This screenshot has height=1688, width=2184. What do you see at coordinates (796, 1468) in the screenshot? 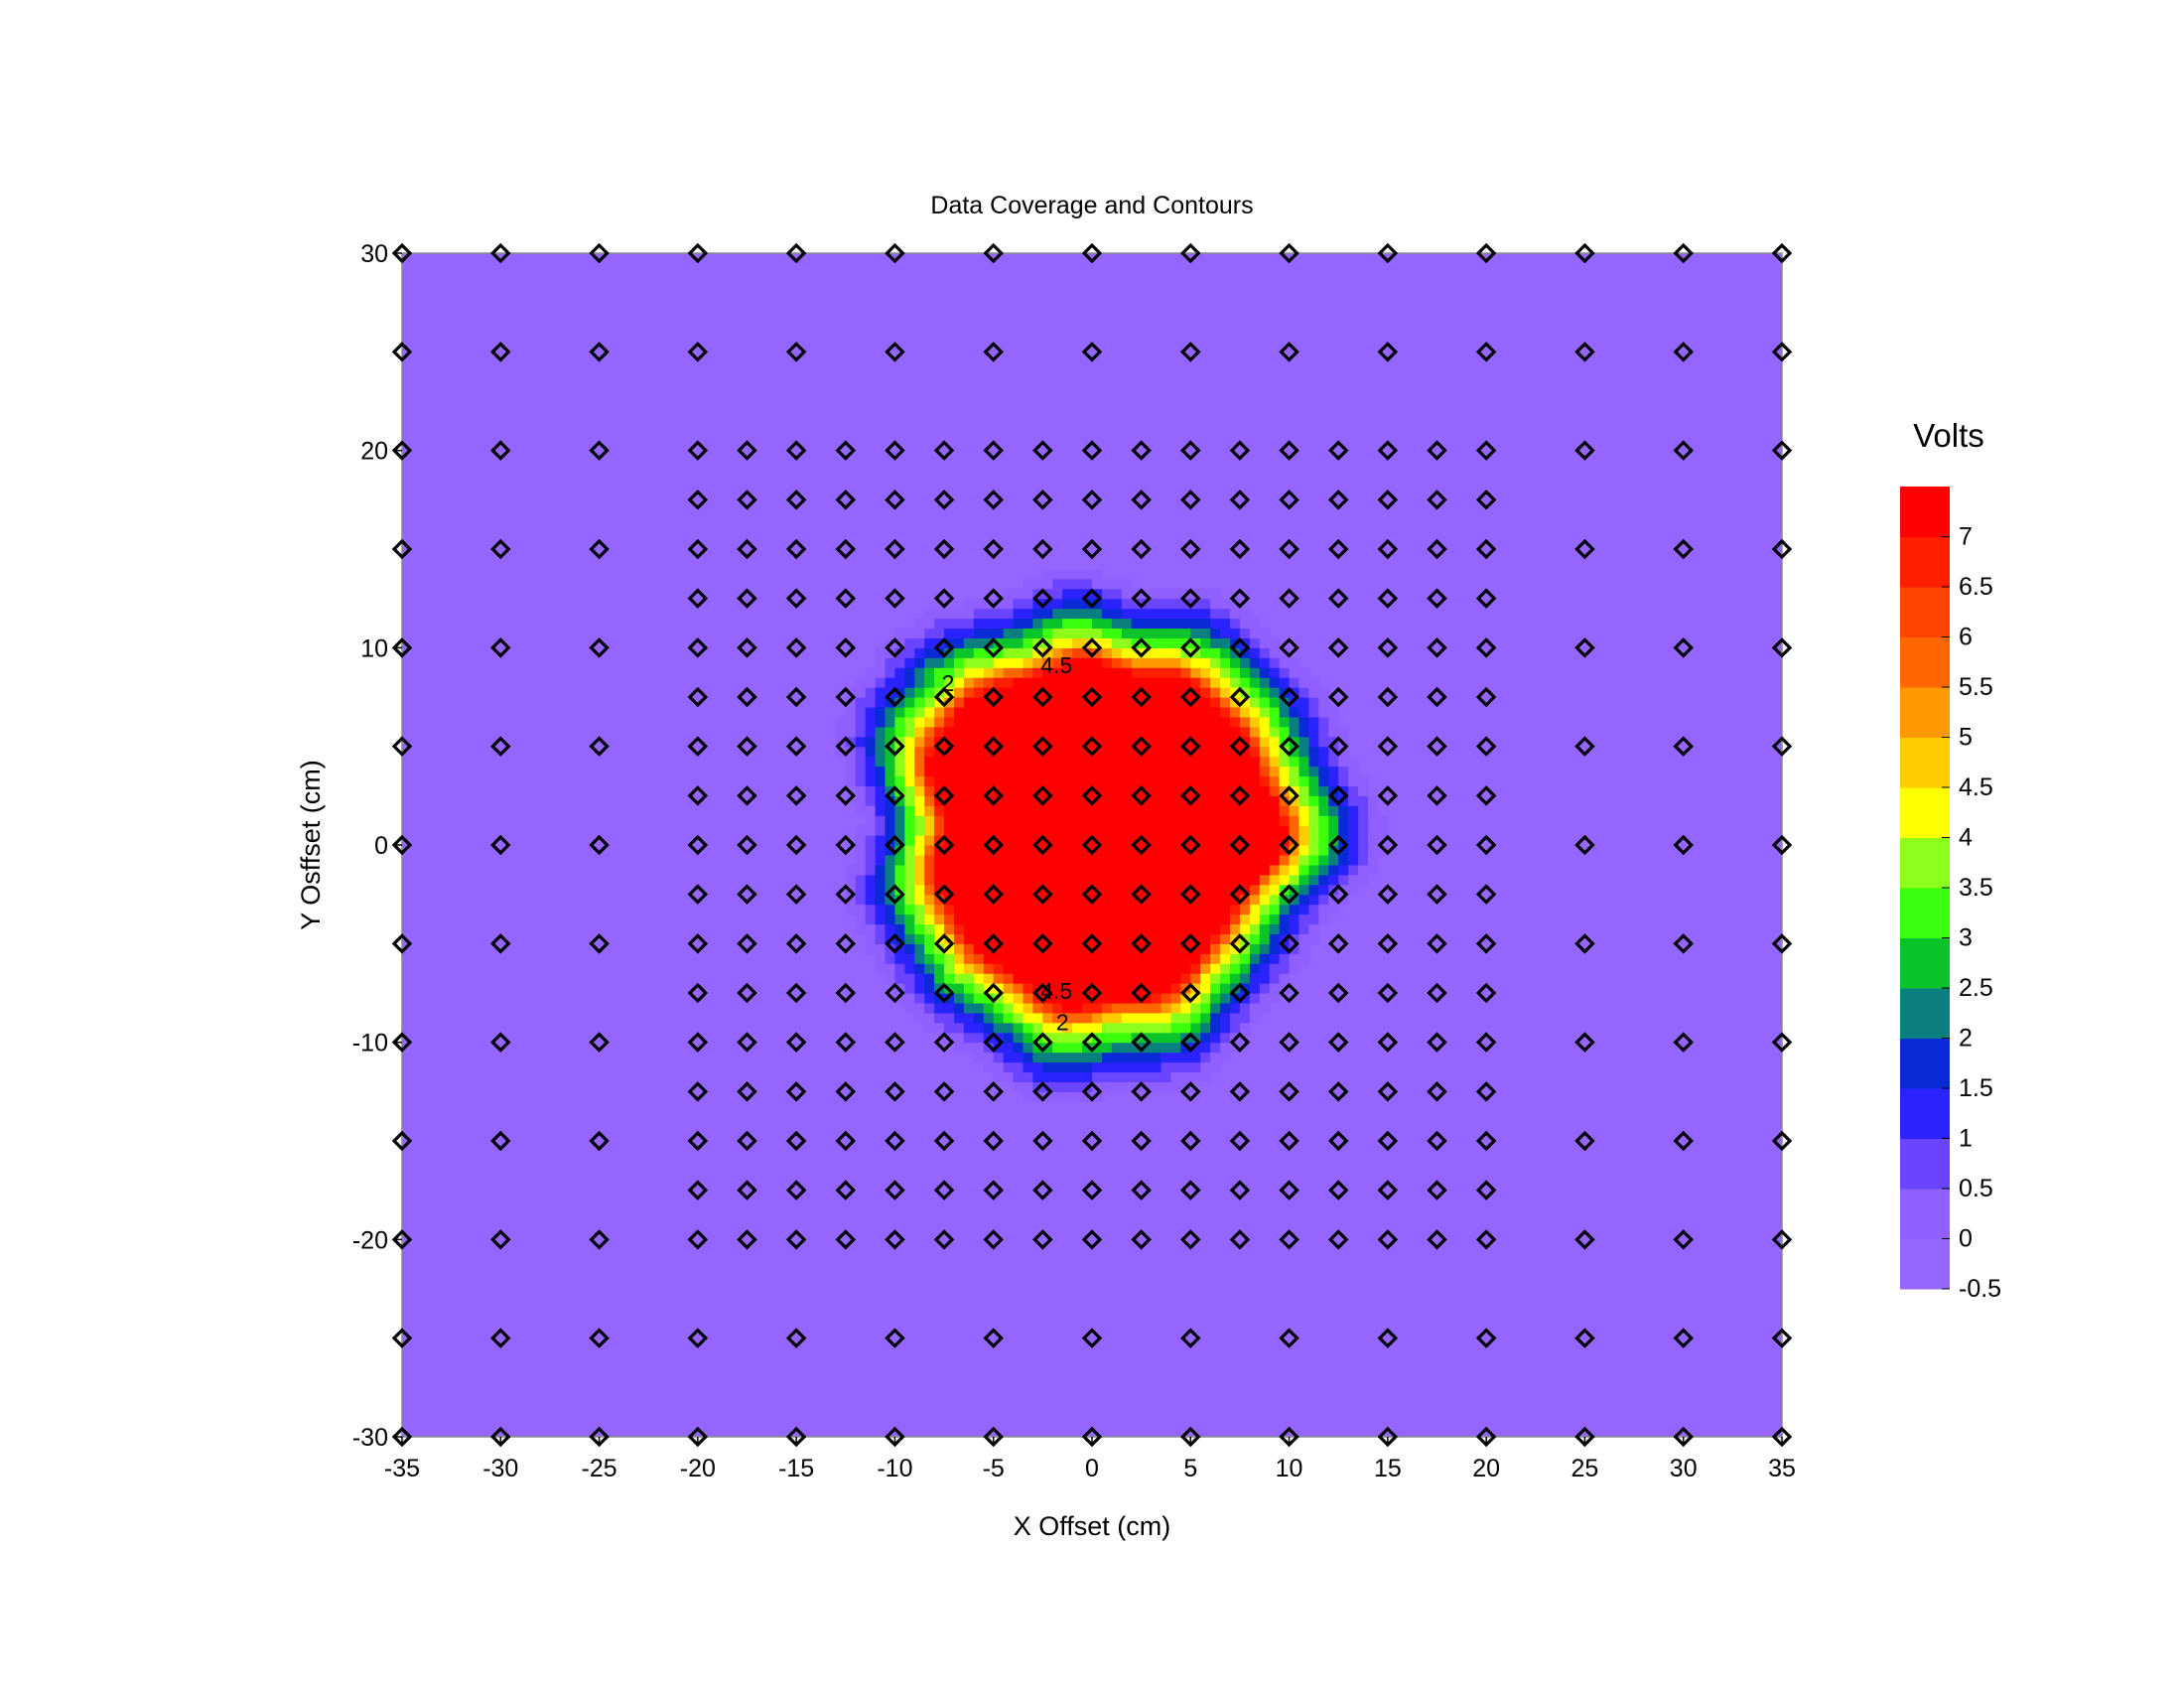
I see `x-tick-label: -15` at bounding box center [796, 1468].